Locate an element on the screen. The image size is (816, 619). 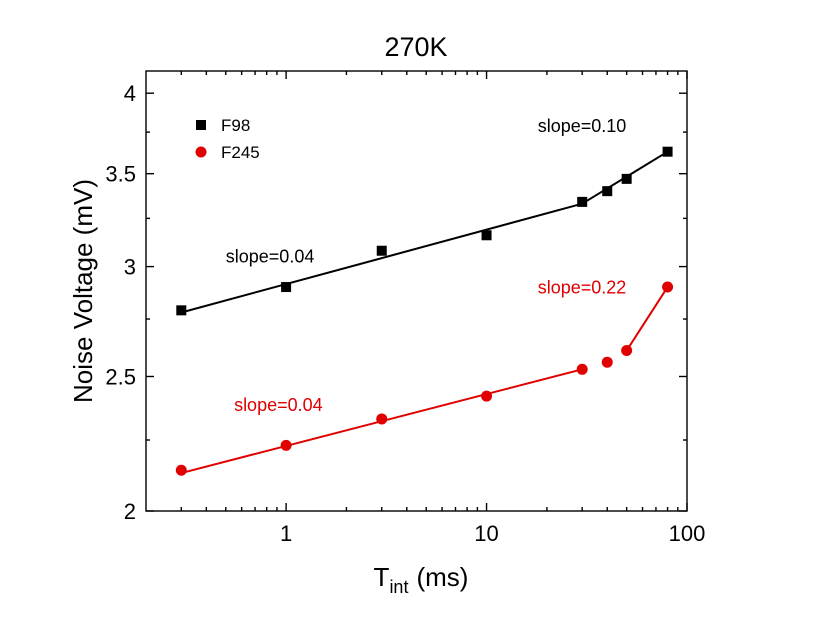
legend: F98 F245 is located at coordinates (227, 139).